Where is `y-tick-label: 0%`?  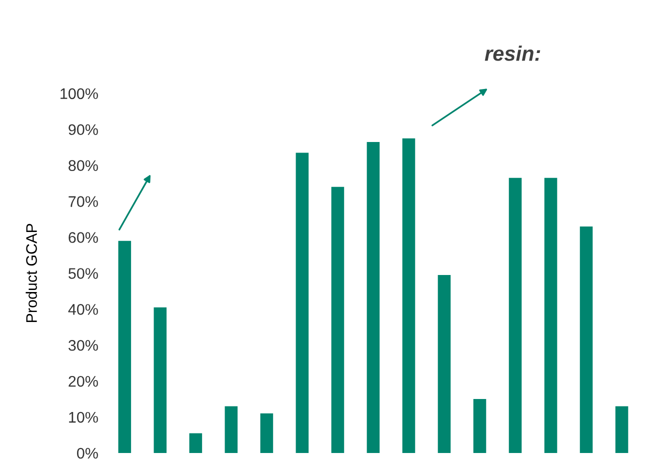 y-tick-label: 0% is located at coordinates (87, 453).